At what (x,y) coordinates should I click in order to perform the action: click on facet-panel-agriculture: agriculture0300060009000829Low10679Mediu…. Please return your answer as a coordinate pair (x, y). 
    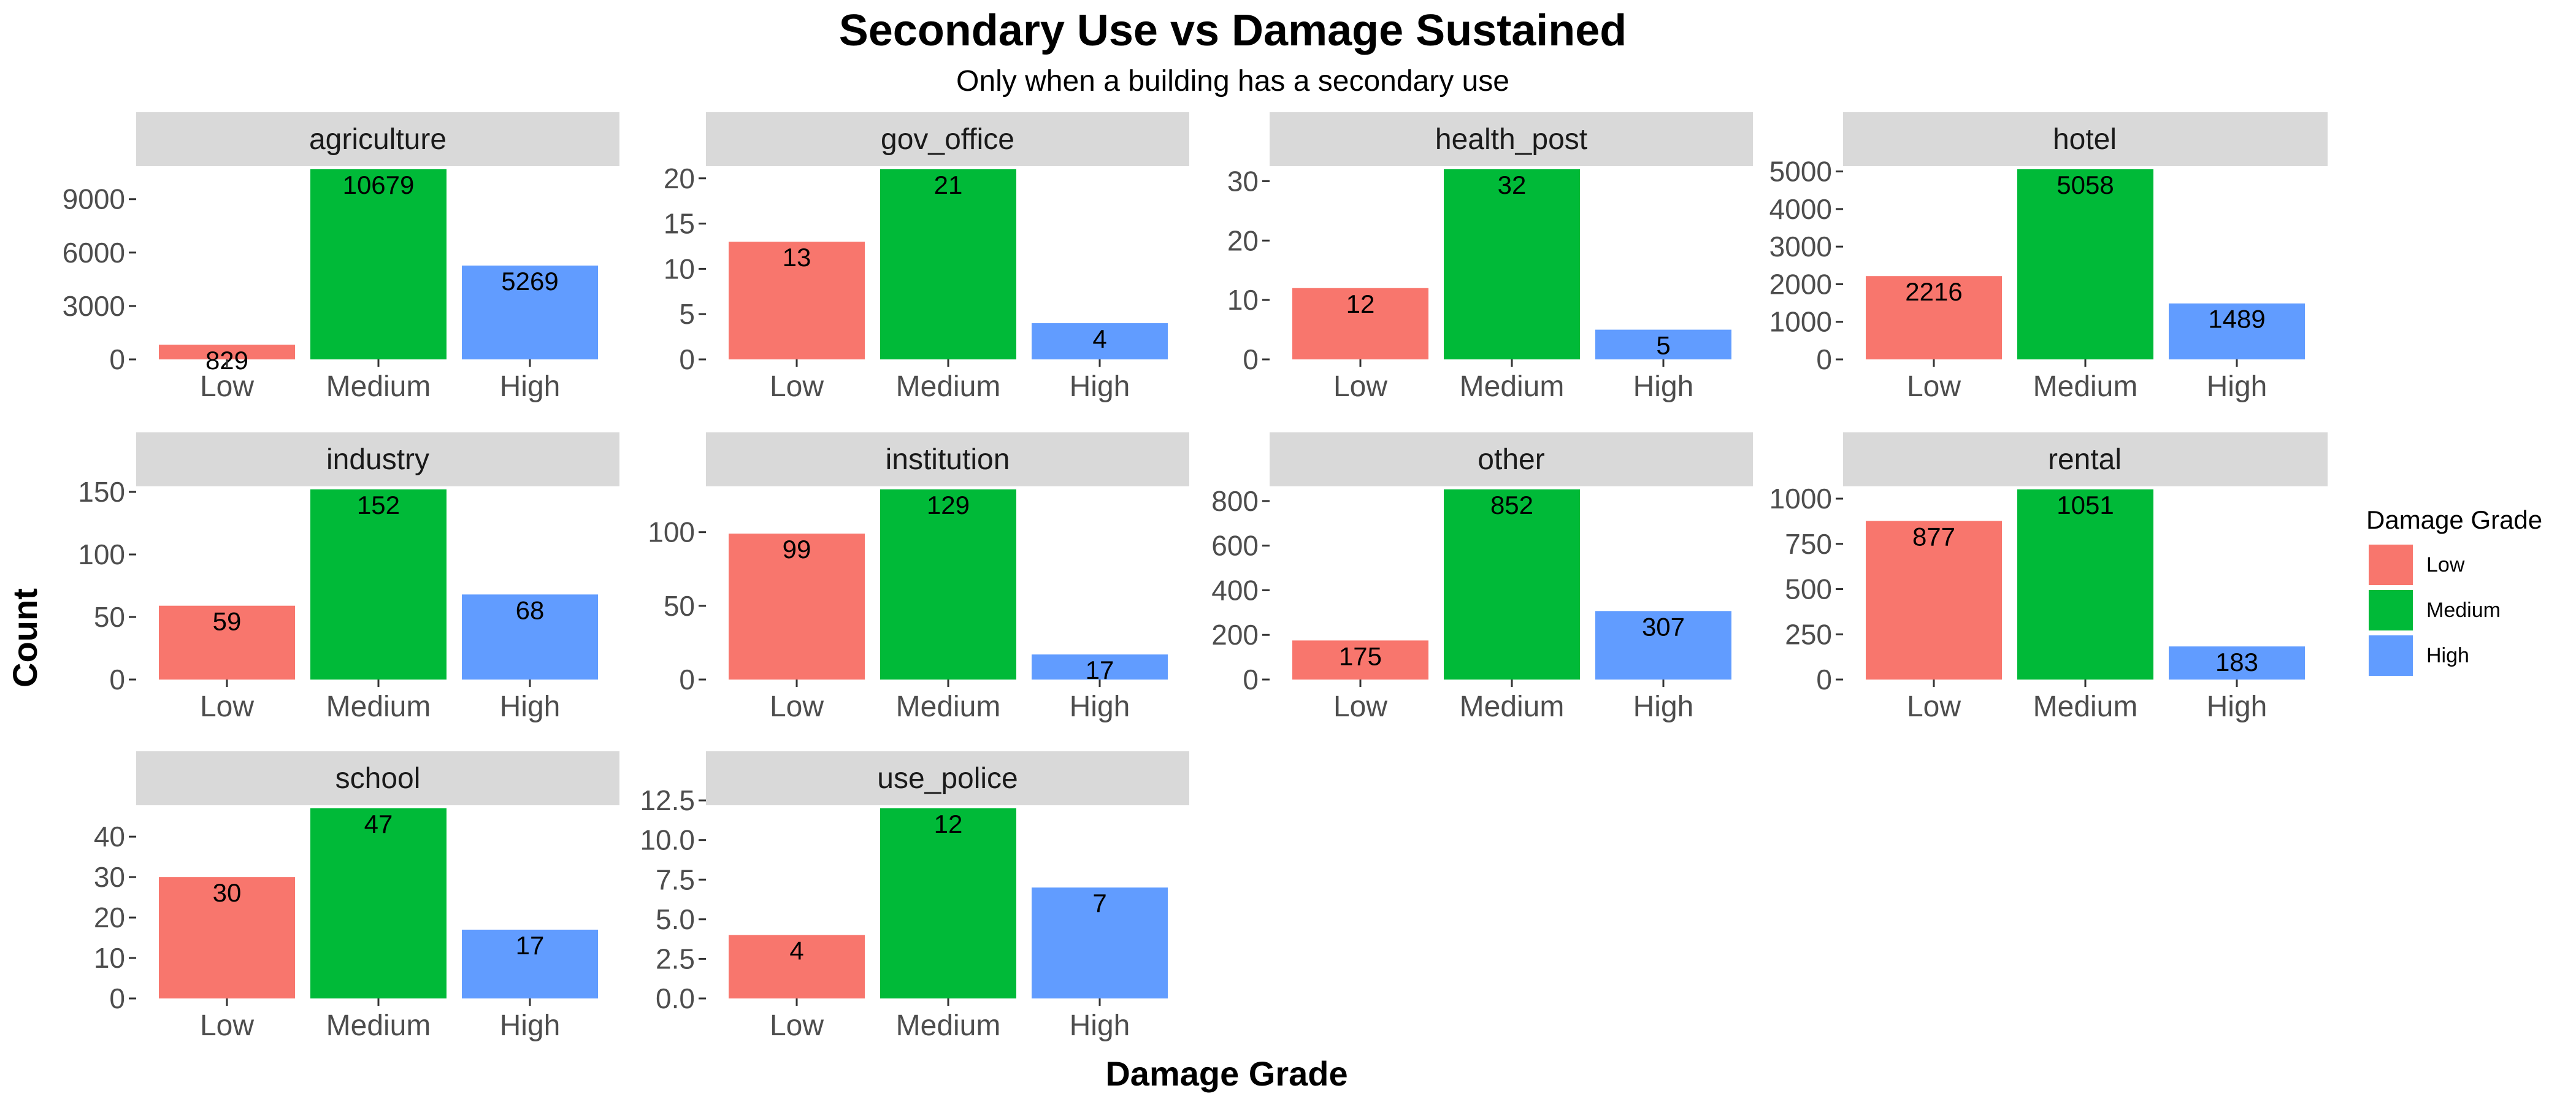
    Looking at the image, I should click on (341, 257).